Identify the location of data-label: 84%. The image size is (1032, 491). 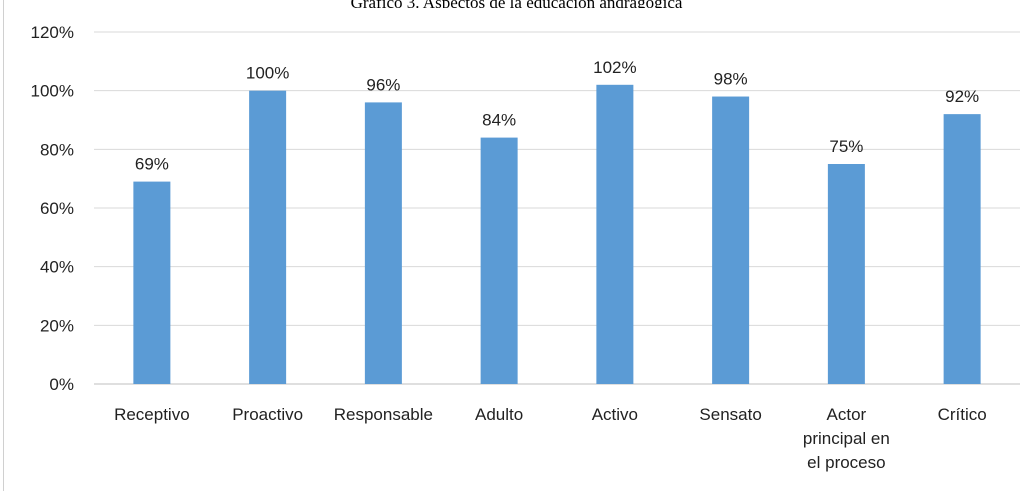
(499, 120).